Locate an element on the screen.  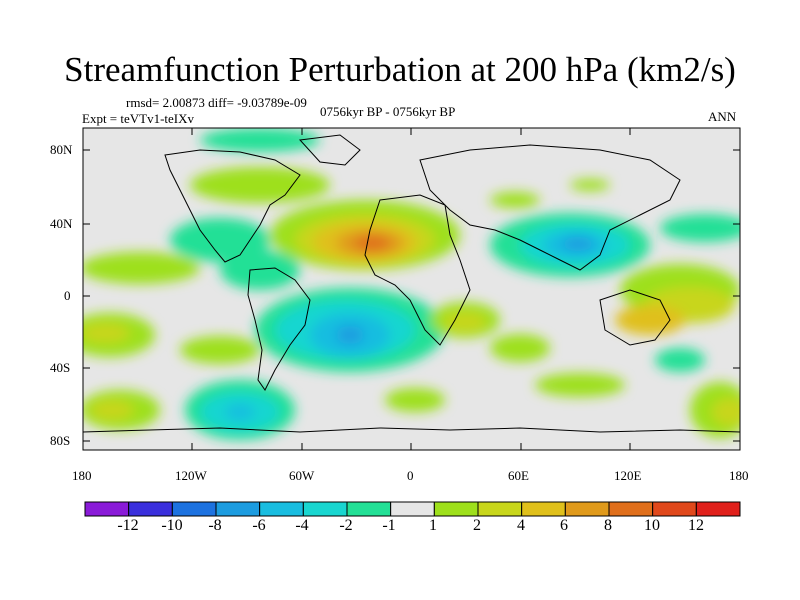
colorbar-label: -10 is located at coordinates (172, 525).